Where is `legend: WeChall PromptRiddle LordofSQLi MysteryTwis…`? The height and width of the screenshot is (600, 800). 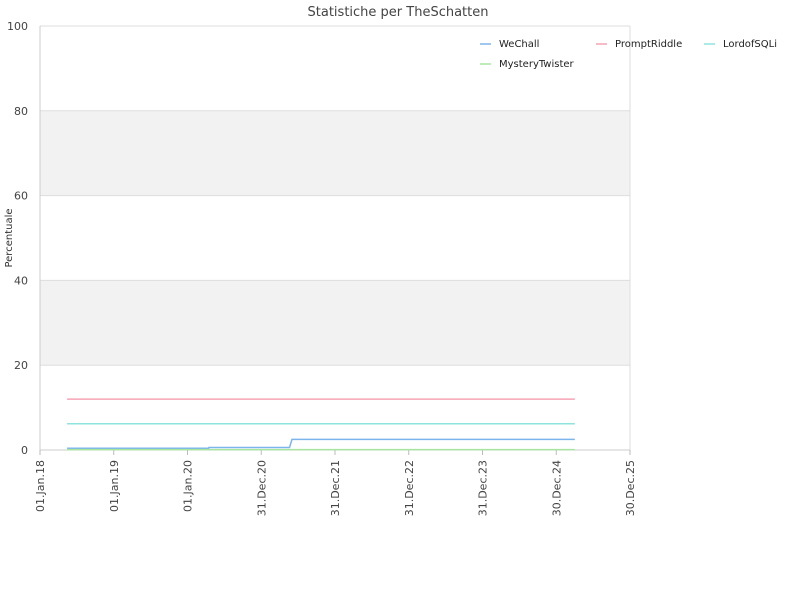 legend: WeChall PromptRiddle LordofSQLi MysteryTwis… is located at coordinates (628, 54).